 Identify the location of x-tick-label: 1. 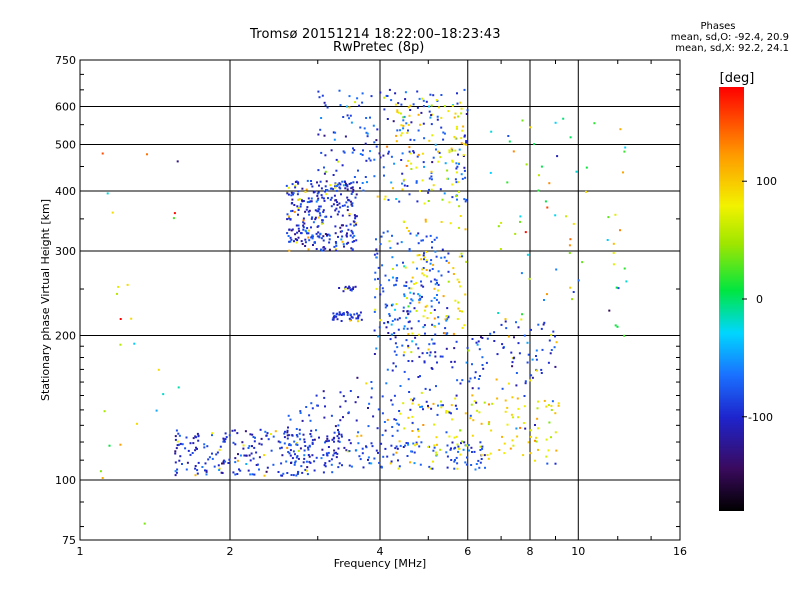
(80, 551).